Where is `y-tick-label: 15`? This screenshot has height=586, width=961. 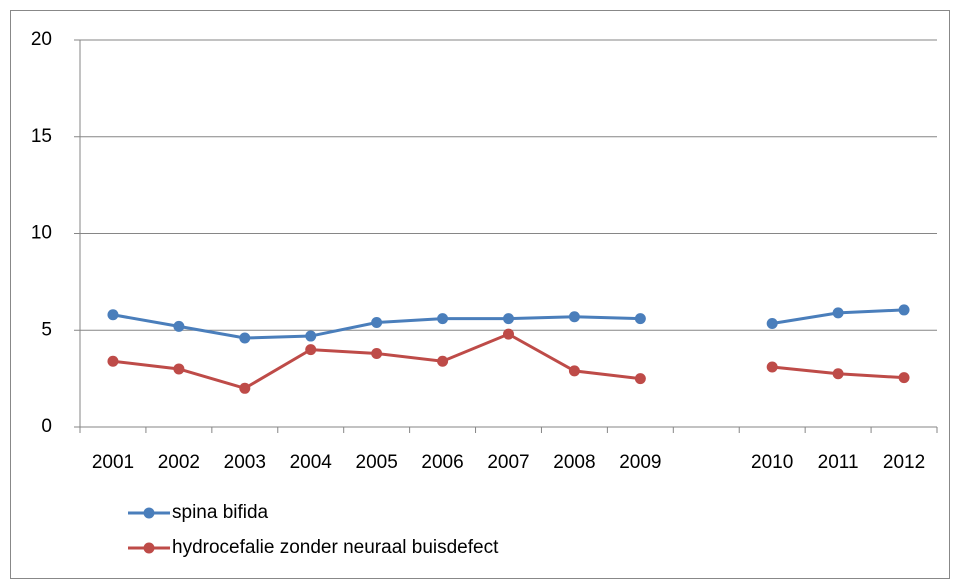
y-tick-label: 15 is located at coordinates (41, 136).